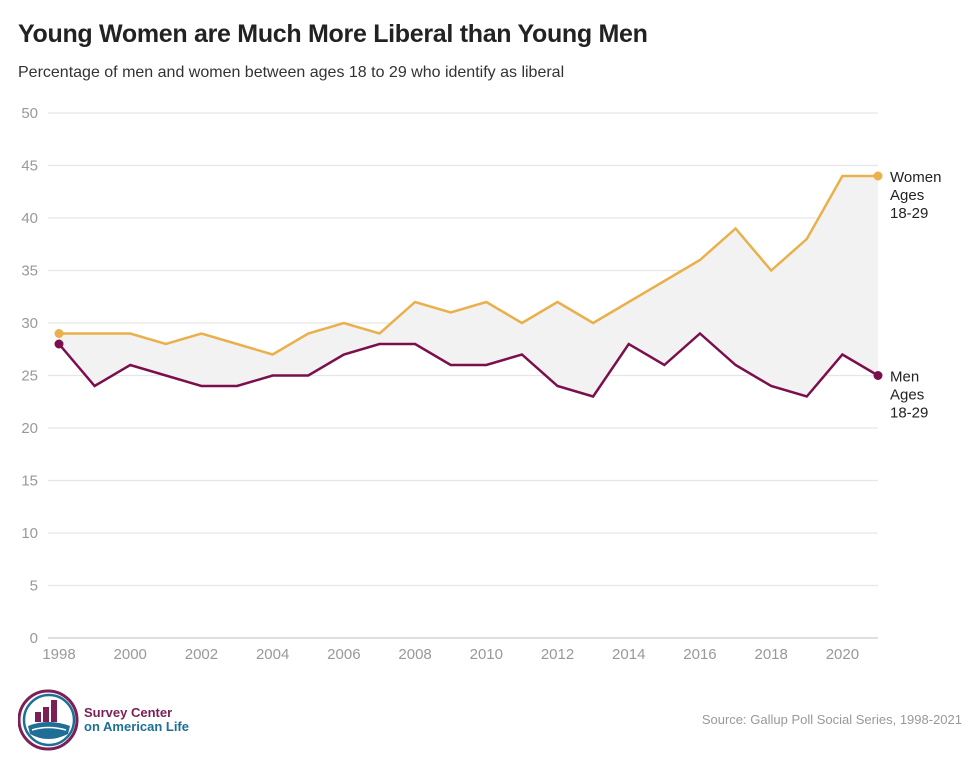 This screenshot has height=772, width=980. What do you see at coordinates (29, 533) in the screenshot?
I see `y-tick-label: 10` at bounding box center [29, 533].